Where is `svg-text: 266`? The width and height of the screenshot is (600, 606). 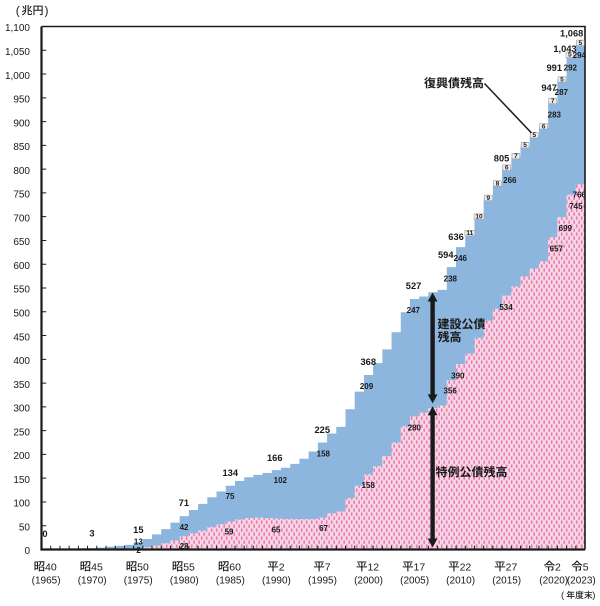 svg-text: 266 is located at coordinates (510, 180).